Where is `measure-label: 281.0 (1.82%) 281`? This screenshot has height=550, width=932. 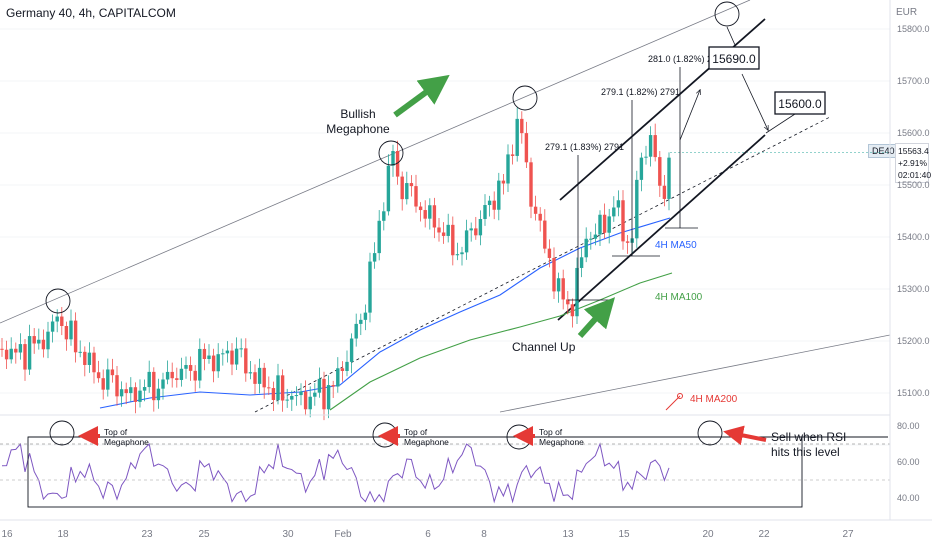
measure-label: 281.0 (1.82%) 281 is located at coordinates (685, 59).